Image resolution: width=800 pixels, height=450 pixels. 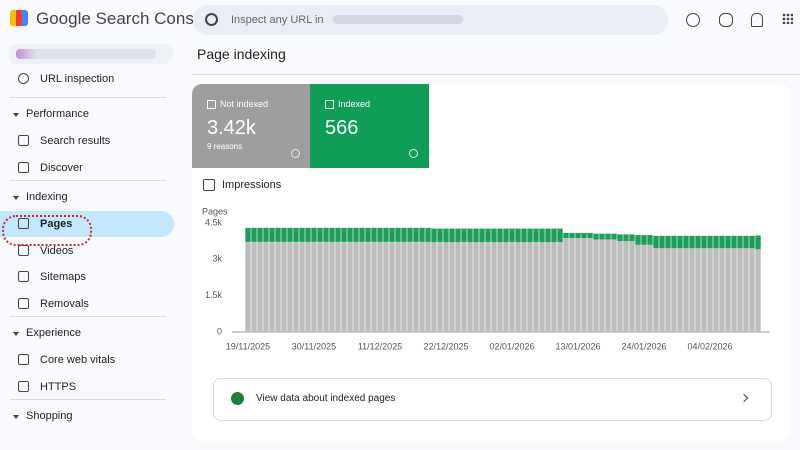 I want to click on search-box: Inspect any URL in, so click(x=430, y=20).